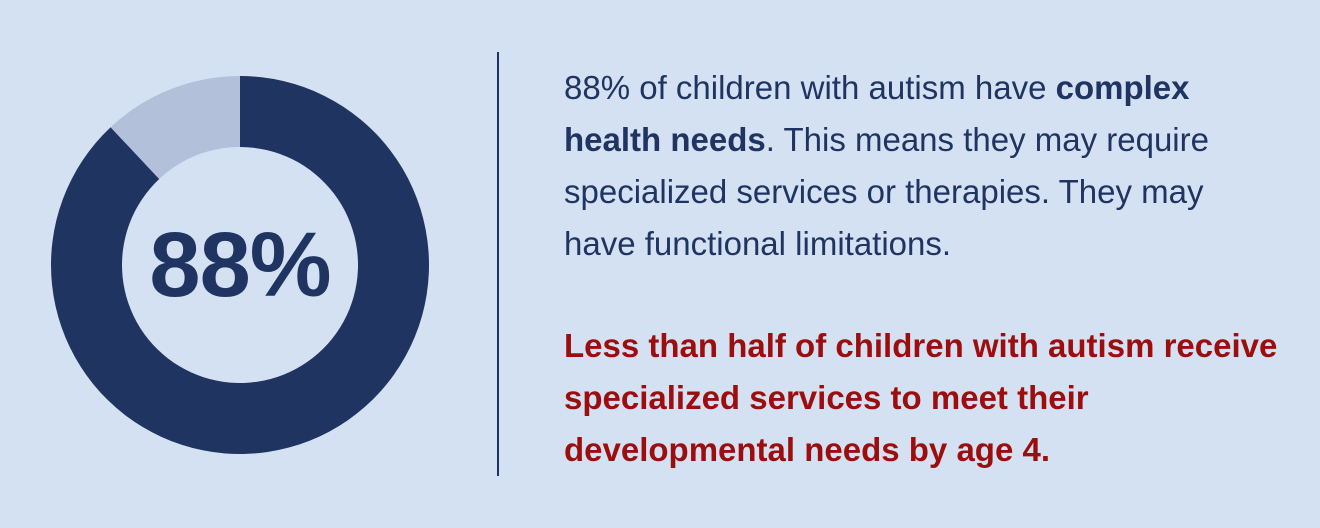 This screenshot has height=528, width=1320. I want to click on donut-center-label: 88%, so click(240, 264).